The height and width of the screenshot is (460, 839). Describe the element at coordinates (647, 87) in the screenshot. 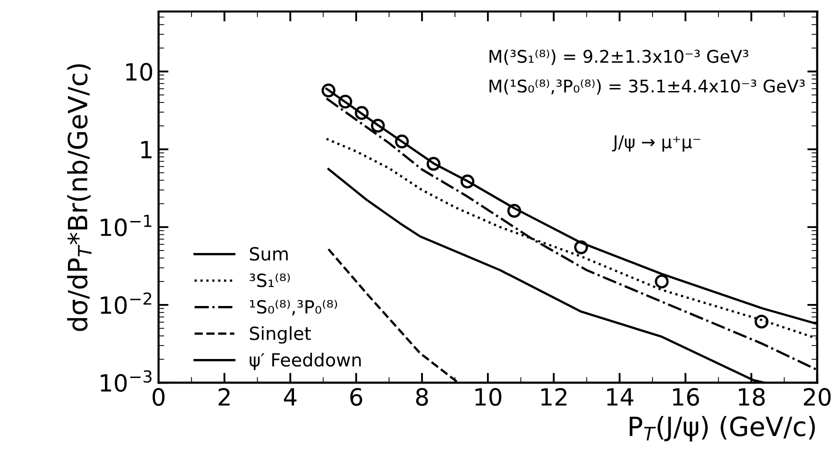

I see `annotation: M(¹S₀⁽⁸⁾,³P₀⁽⁸⁾) = 35.1±4.4x10⁻³ GeV³` at that location.